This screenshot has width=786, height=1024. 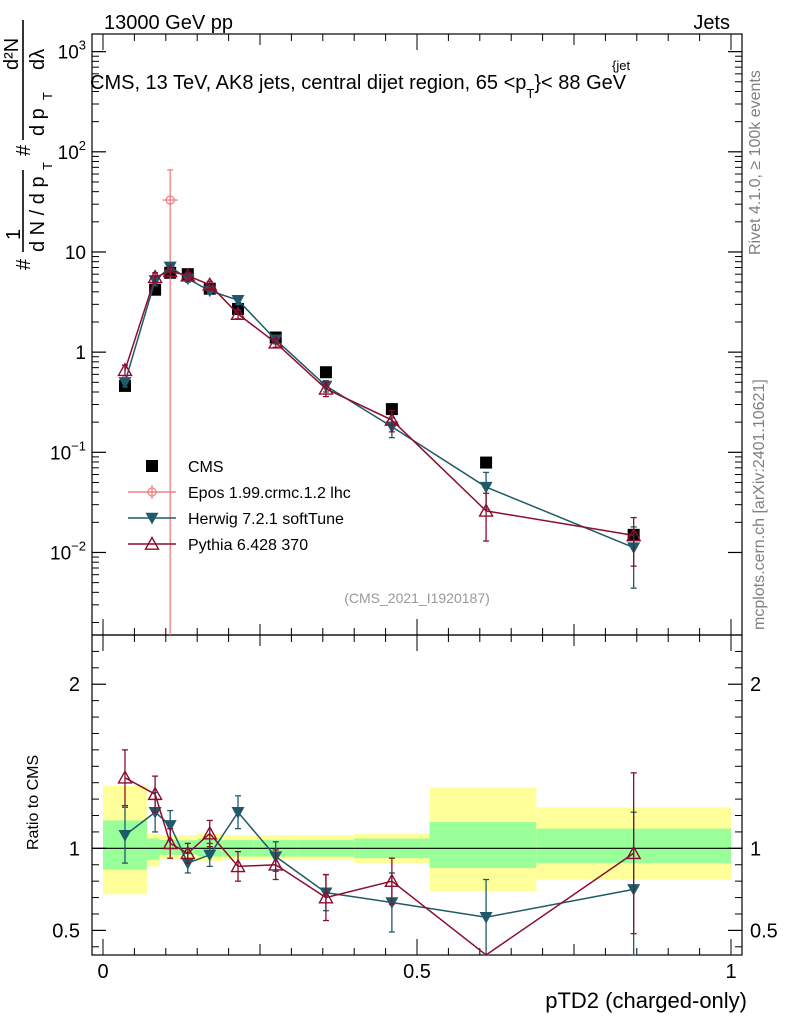 What do you see at coordinates (38, 214) in the screenshot?
I see `y-label-dn: d N / d p` at bounding box center [38, 214].